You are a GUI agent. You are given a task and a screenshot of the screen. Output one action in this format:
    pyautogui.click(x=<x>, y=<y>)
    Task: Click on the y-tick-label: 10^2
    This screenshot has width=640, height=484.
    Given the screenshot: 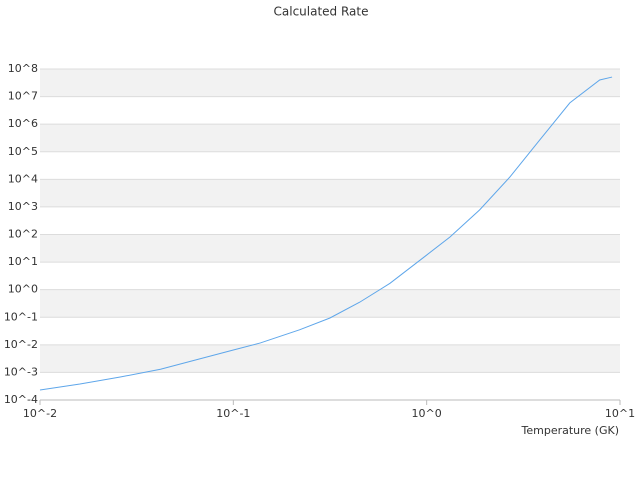 What is the action you would take?
    pyautogui.click(x=23, y=234)
    